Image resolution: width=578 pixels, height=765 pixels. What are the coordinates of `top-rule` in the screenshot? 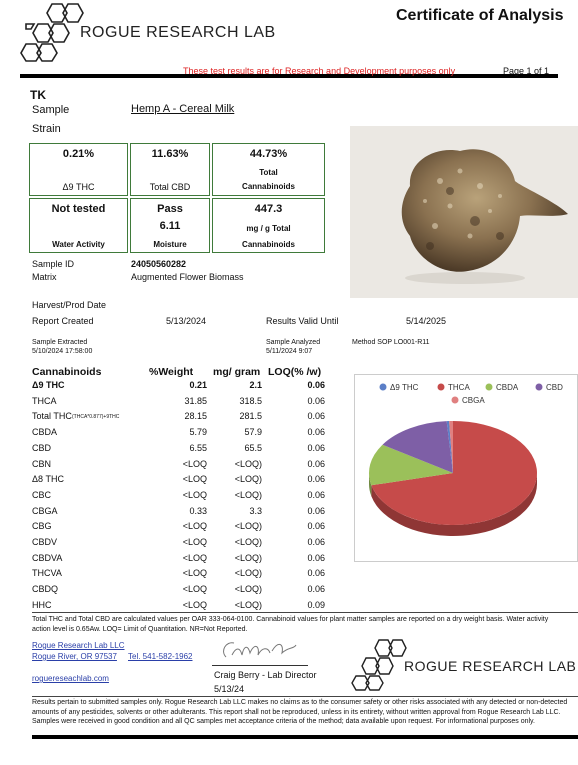 It's located at (289, 76).